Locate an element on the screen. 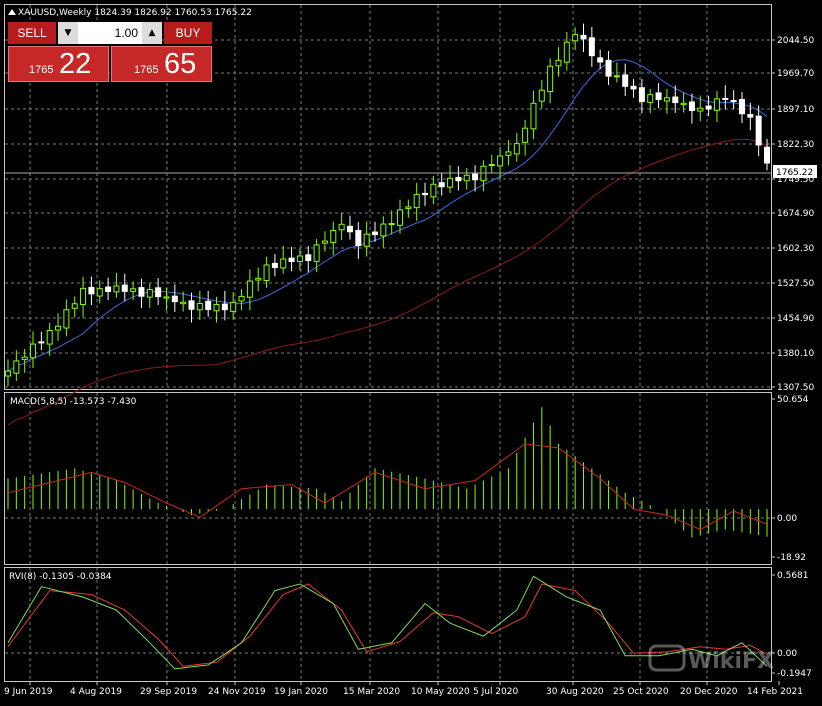  collapse-triangle-icon is located at coordinates (12, 12).